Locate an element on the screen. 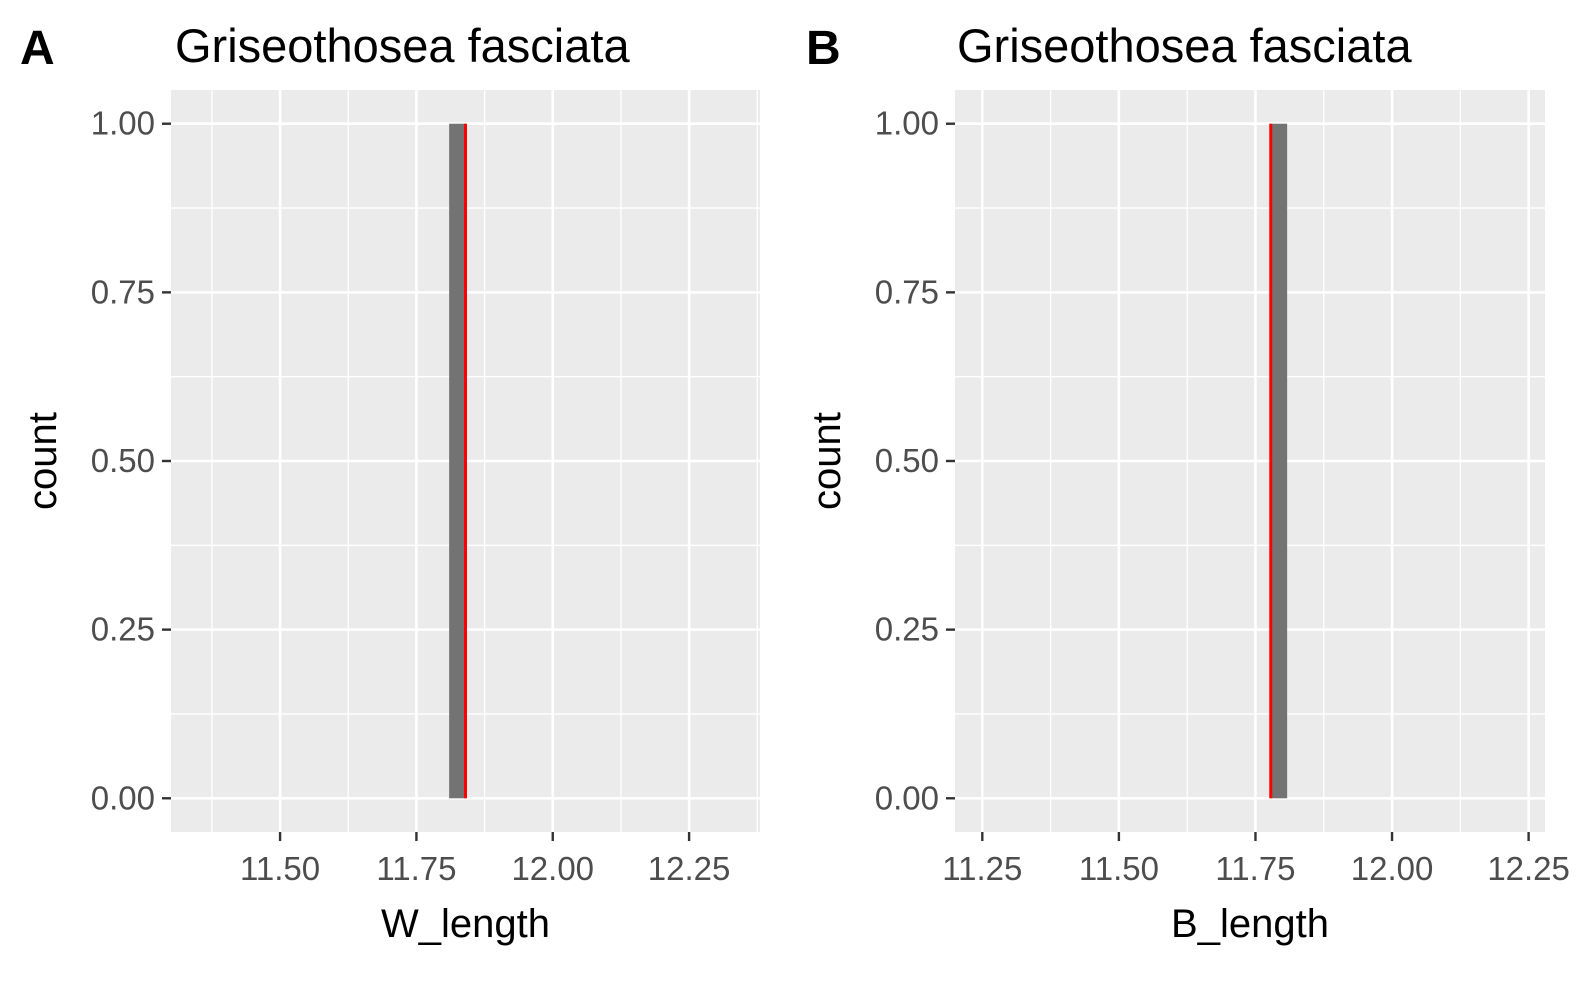 This screenshot has height=984, width=1593. panel-tag: A is located at coordinates (37, 48).